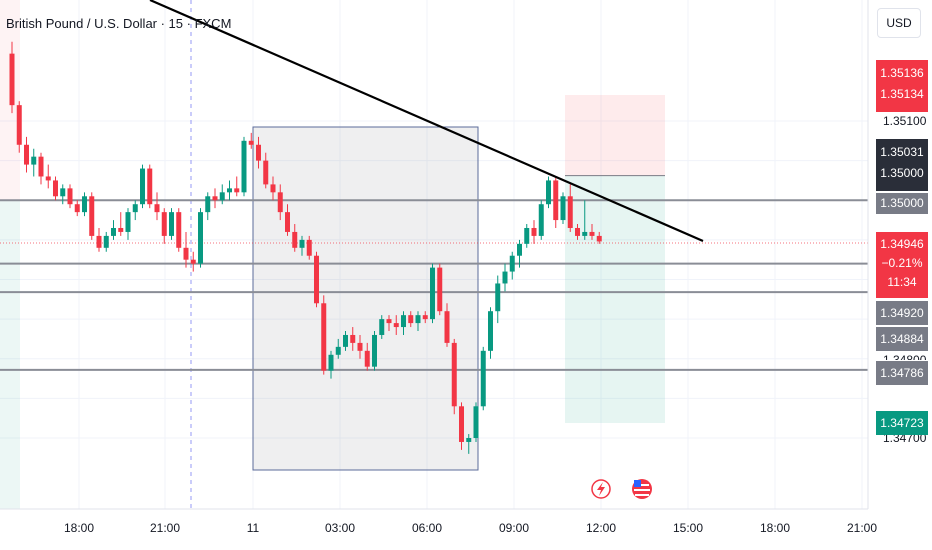  I want to click on level-label-4: 1.34786, so click(902, 373).